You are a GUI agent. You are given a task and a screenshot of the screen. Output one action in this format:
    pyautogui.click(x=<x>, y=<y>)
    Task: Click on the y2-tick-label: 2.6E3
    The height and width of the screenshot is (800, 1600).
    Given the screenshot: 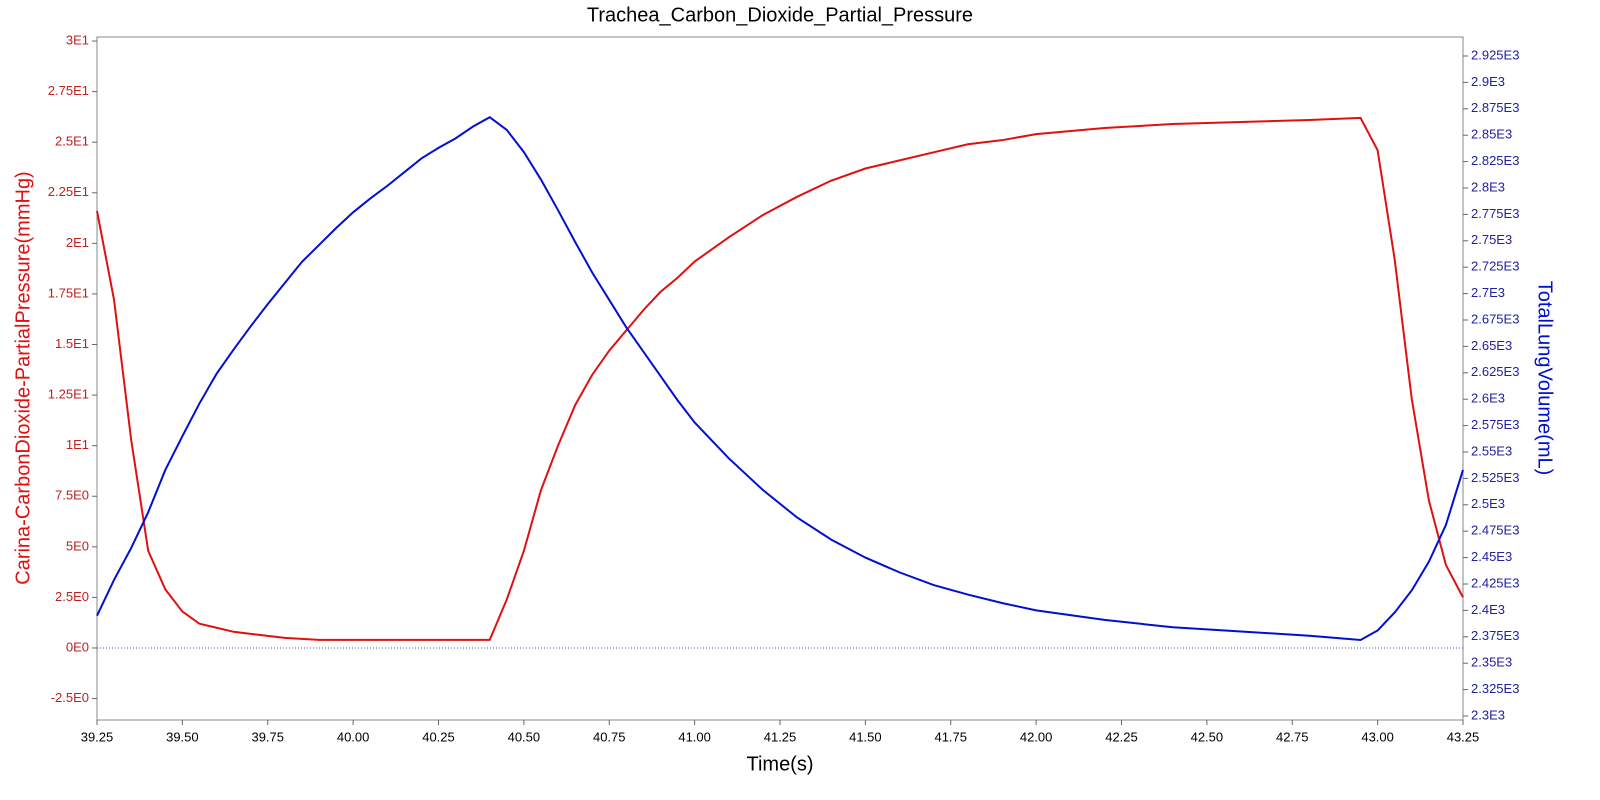 What is the action you would take?
    pyautogui.click(x=1488, y=398)
    